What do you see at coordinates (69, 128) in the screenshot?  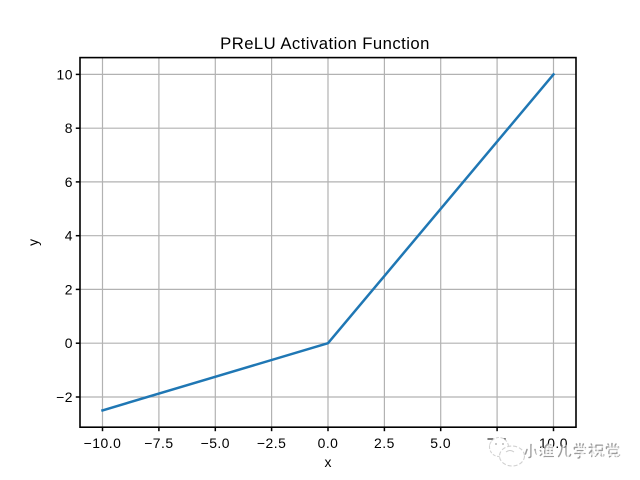 I see `svg-text: 8` at bounding box center [69, 128].